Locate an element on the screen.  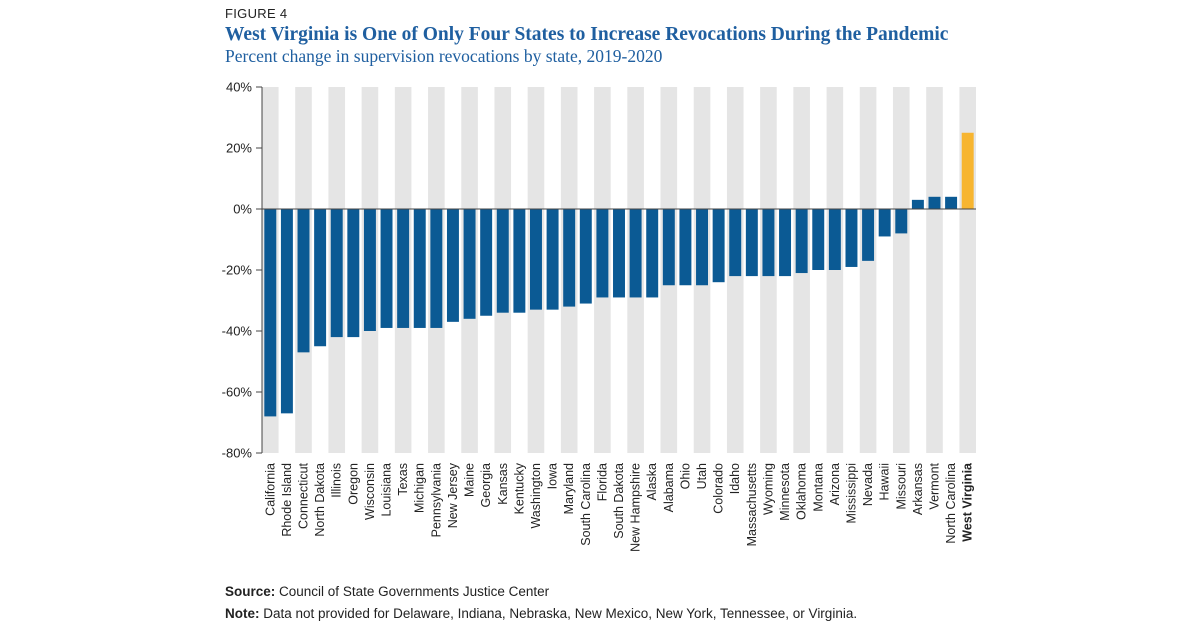
x-tick-label: Massachusetts is located at coordinates (752, 504).